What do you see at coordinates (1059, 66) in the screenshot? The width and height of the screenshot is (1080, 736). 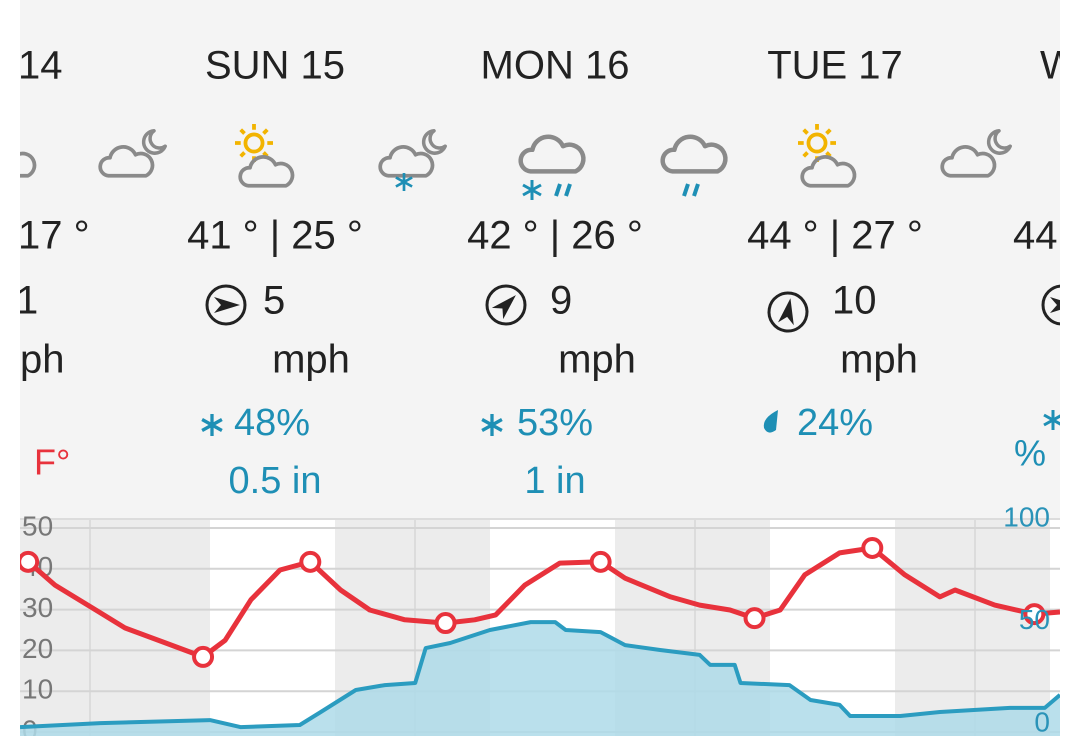 I see `day-label: W` at bounding box center [1059, 66].